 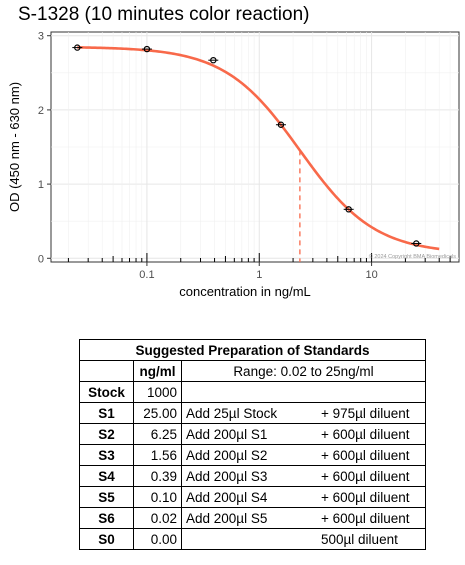 I want to click on preparation-step: Add 200µl S2 + 600µl diluent, so click(x=303, y=455).